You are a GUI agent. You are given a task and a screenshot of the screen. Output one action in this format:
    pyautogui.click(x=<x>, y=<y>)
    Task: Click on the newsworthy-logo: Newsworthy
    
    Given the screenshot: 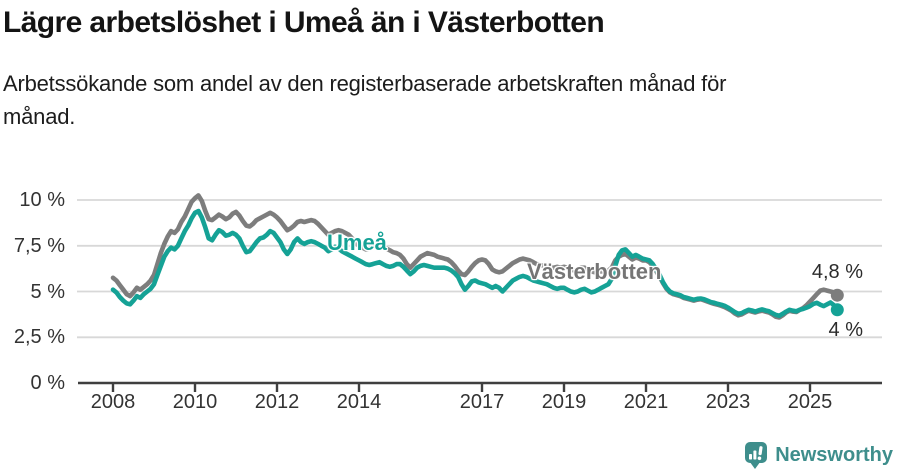 What is the action you would take?
    pyautogui.click(x=818, y=455)
    